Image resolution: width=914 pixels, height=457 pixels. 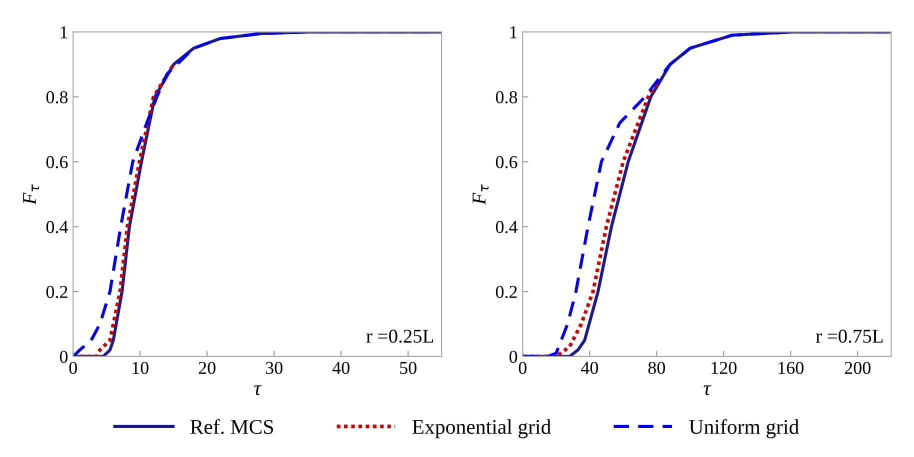 I want to click on x-tick-label: 50, so click(x=408, y=368).